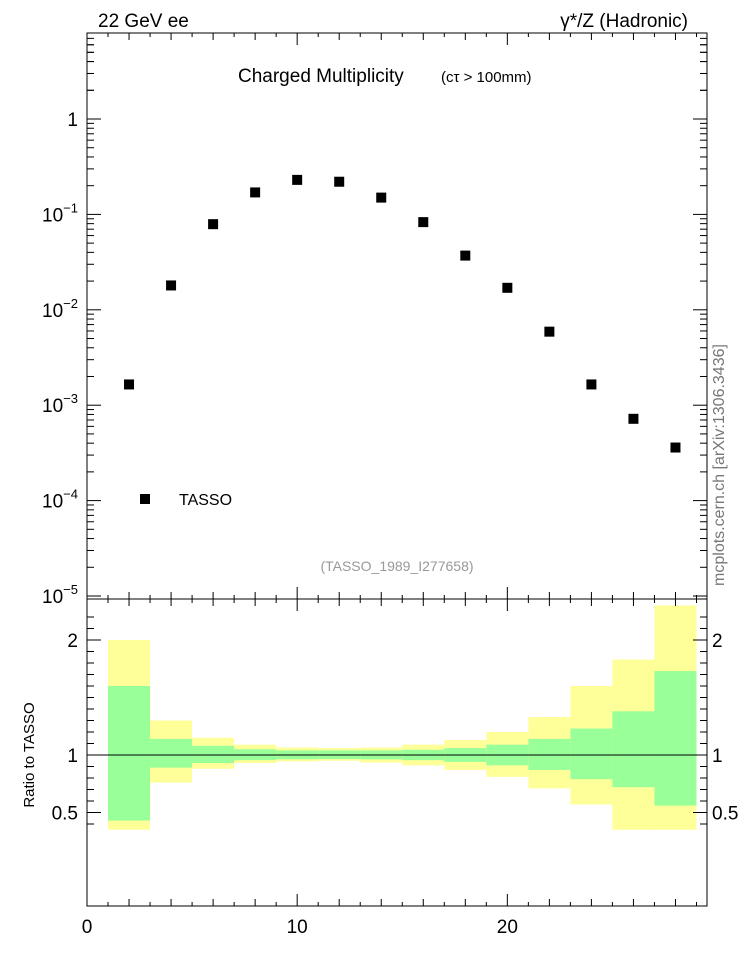 The image size is (746, 972). What do you see at coordinates (624, 21) in the screenshot?
I see `header-right: γ*/Z (Hadronic)` at bounding box center [624, 21].